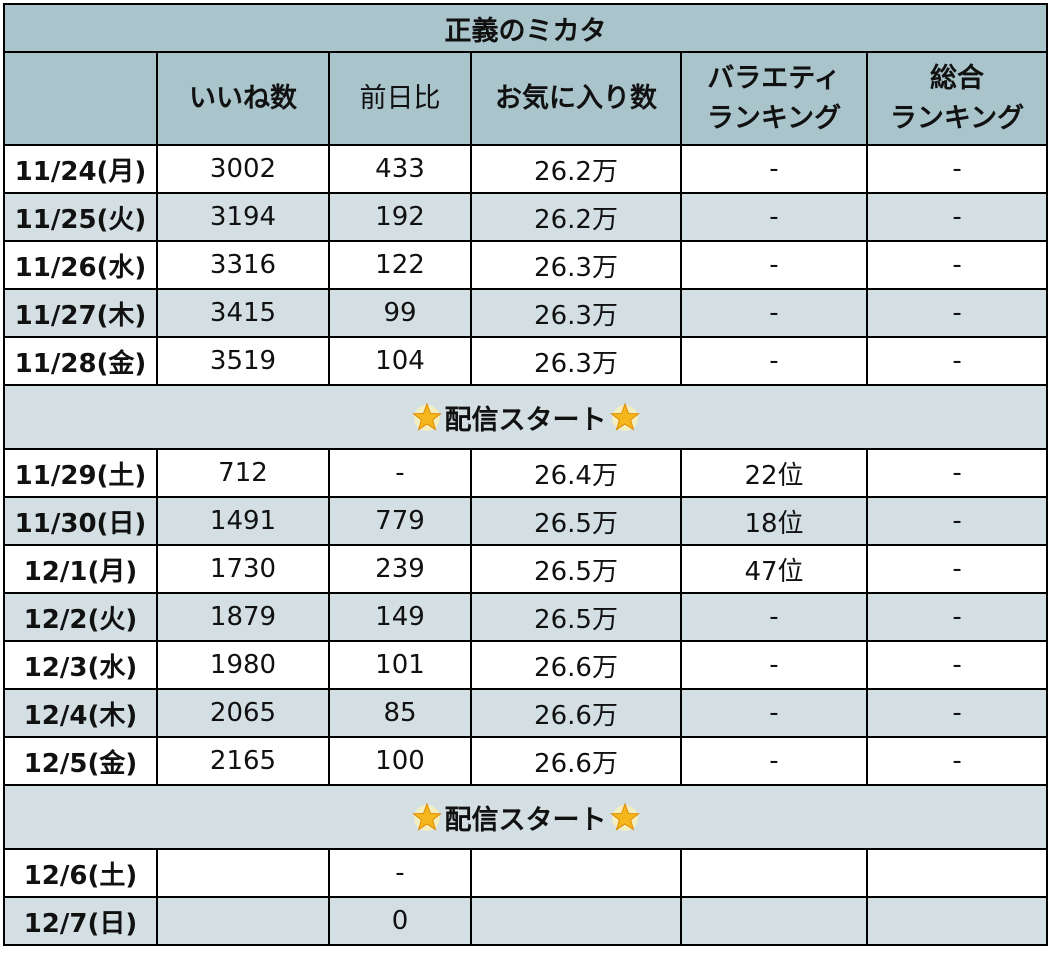 The image size is (1050, 965). I want to click on diff-cell: 122, so click(400, 265).